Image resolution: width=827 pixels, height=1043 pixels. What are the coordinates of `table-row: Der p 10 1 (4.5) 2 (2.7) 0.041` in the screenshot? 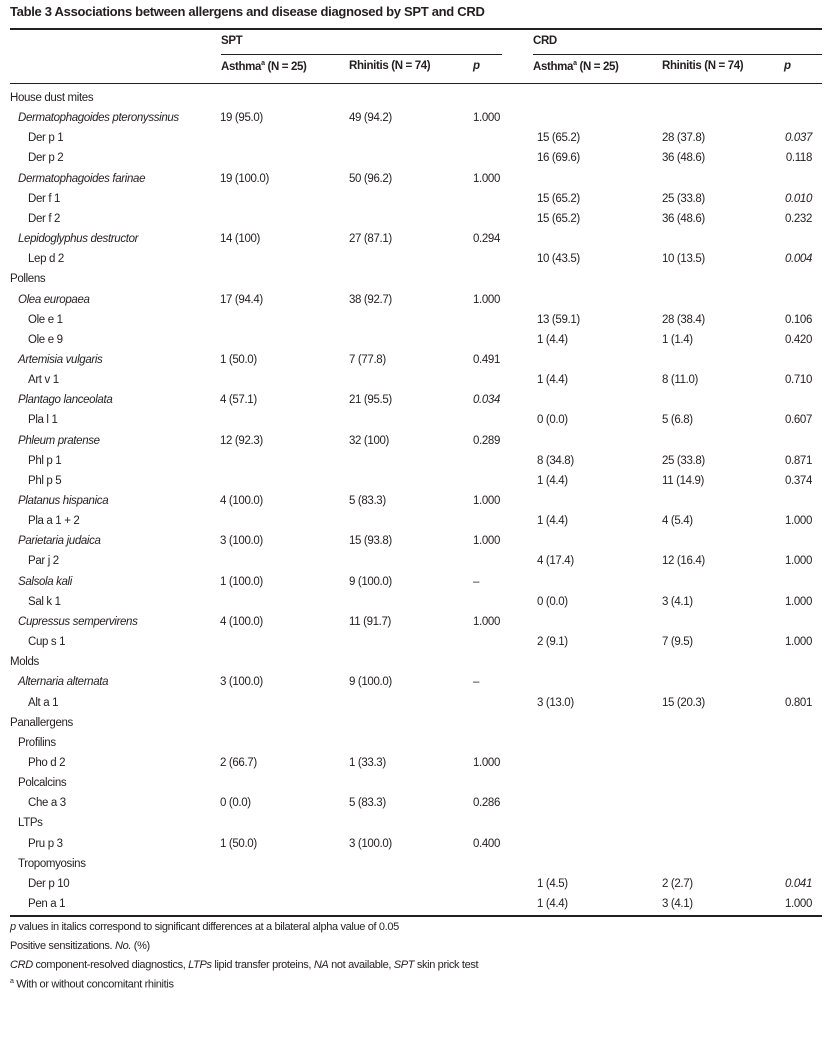 It's located at (413, 884).